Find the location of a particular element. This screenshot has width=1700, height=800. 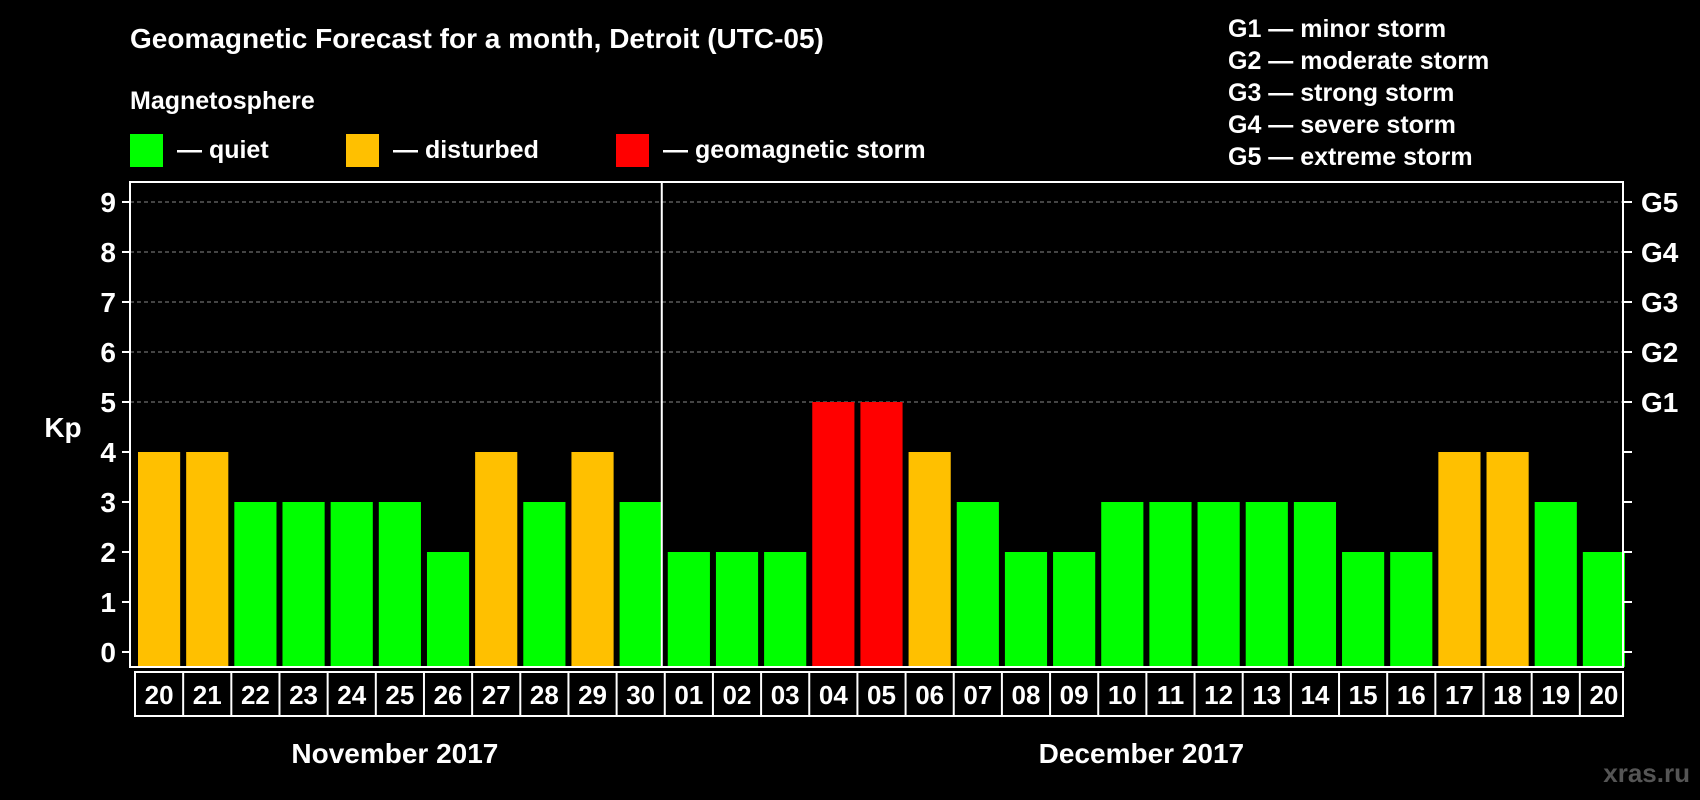

legend: — quiet — disturbed — geomagnetic storm is located at coordinates (528, 150).